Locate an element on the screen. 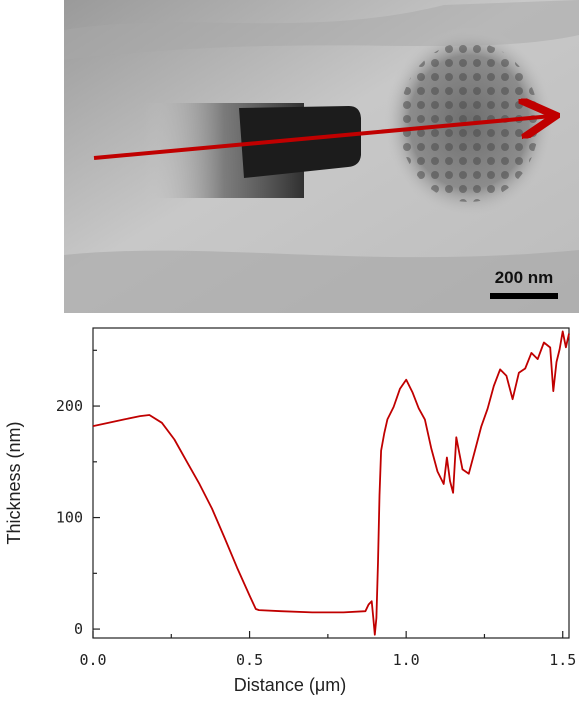  x-tick-label: 0.0 is located at coordinates (92, 660).